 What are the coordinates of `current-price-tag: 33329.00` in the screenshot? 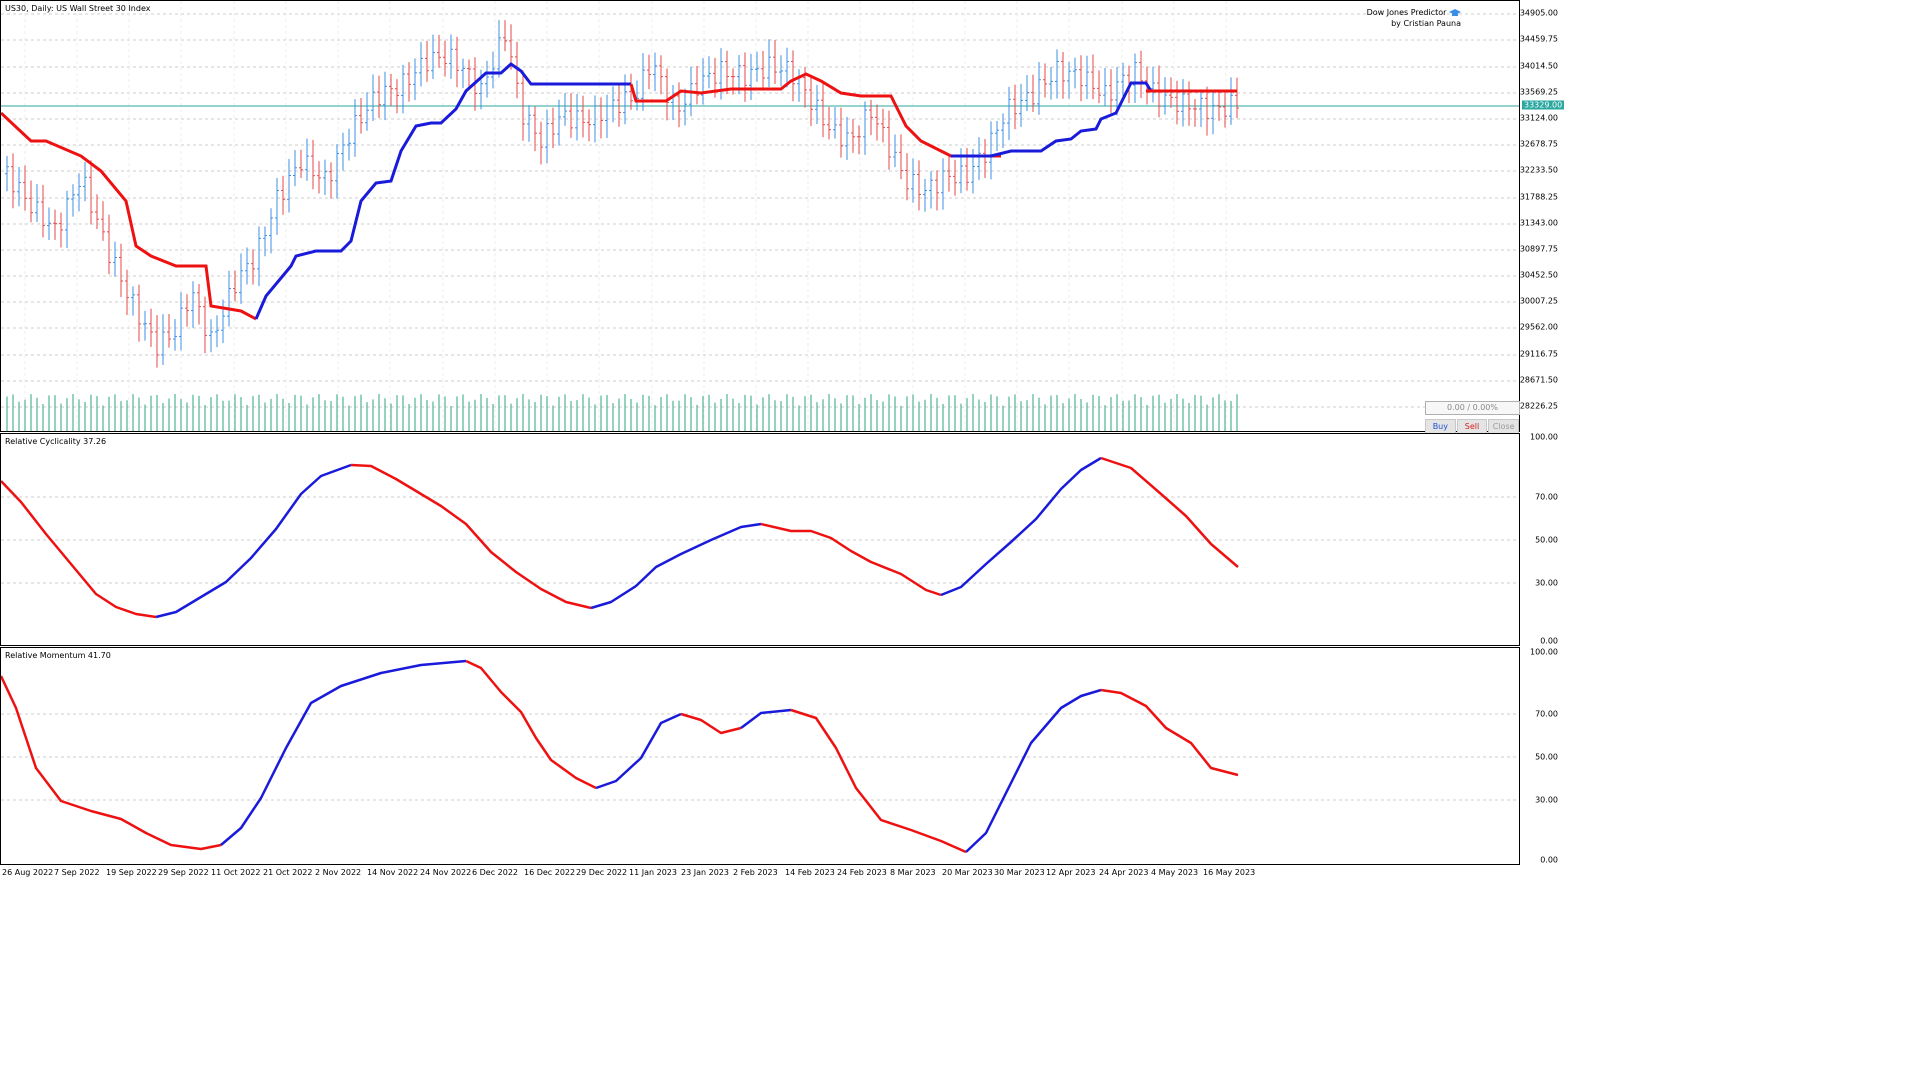 It's located at (1543, 105).